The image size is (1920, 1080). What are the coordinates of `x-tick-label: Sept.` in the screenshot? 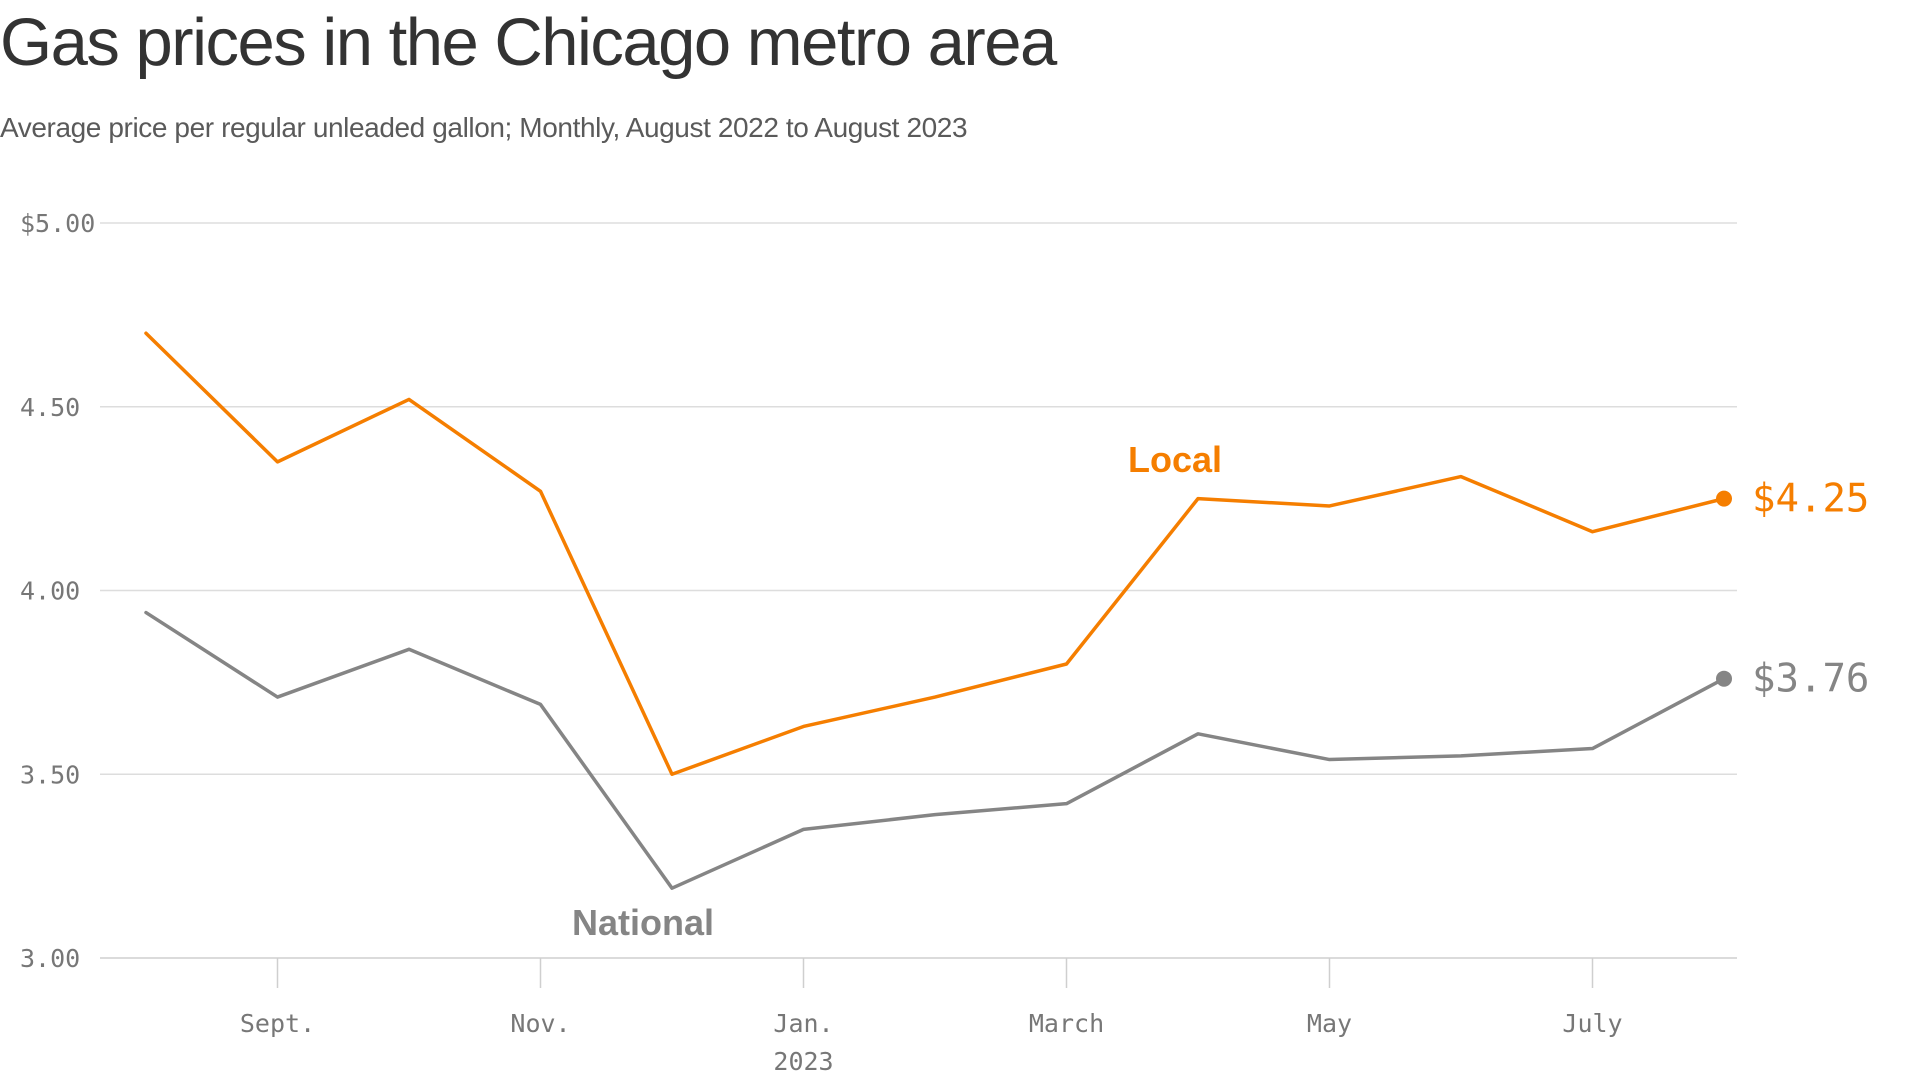 It's located at (277, 1023).